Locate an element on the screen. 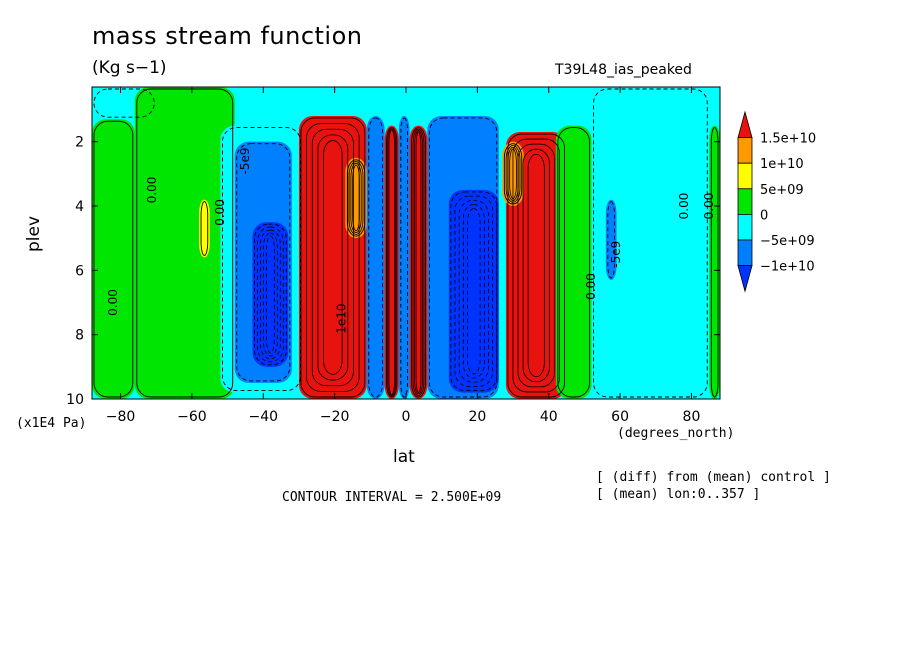 This screenshot has width=904, height=654. contour-blue-sh-ferrel is located at coordinates (263, 262).